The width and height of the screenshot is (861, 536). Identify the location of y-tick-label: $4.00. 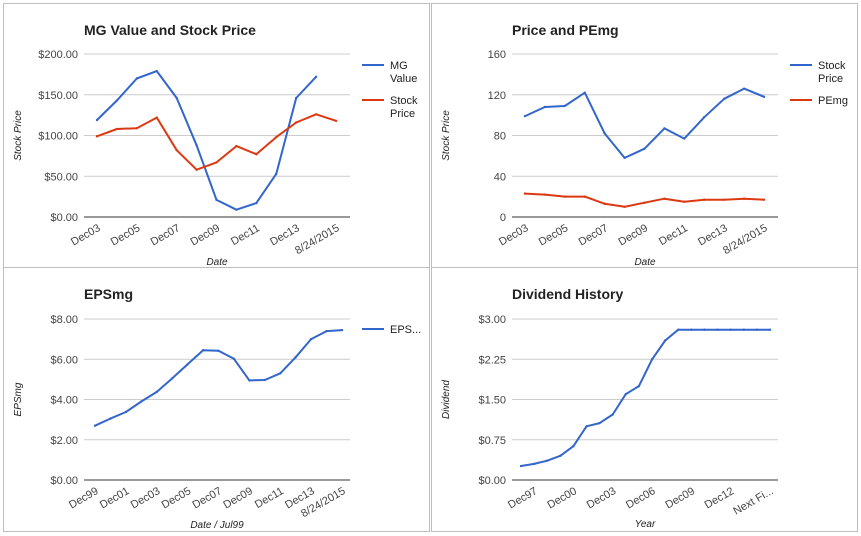
(64, 401).